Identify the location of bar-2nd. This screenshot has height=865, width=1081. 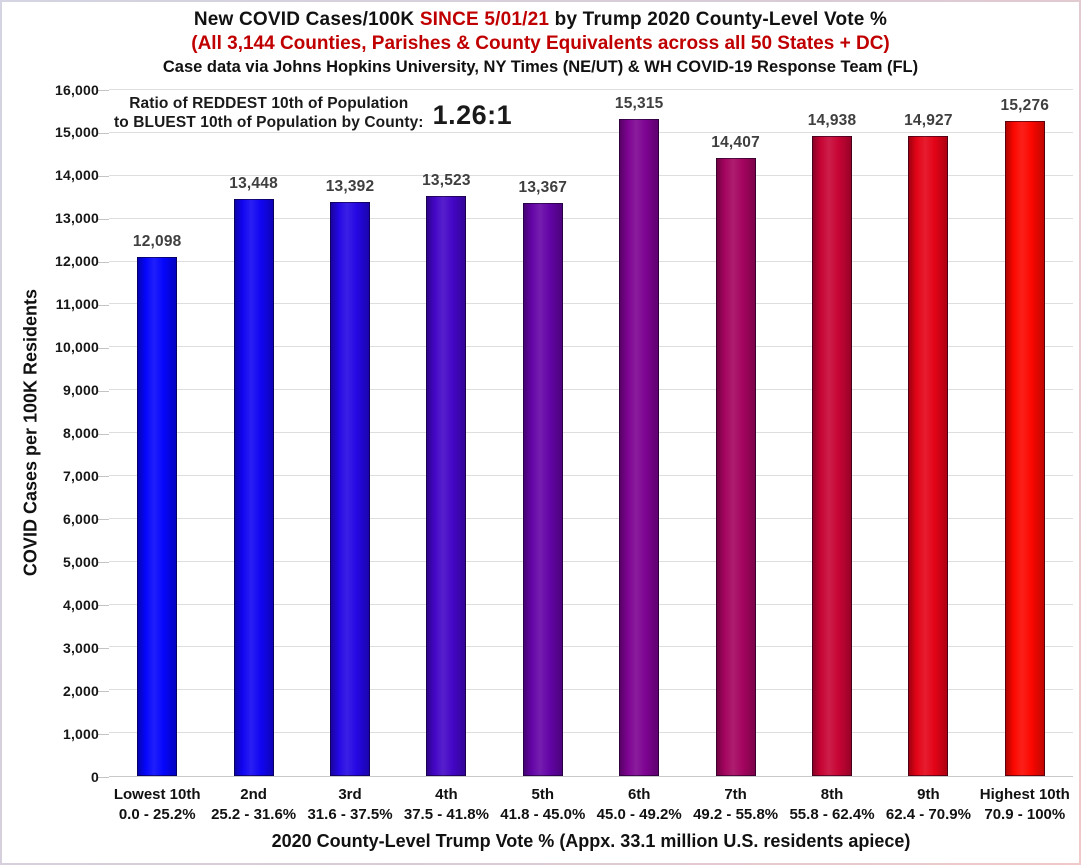
(253, 487).